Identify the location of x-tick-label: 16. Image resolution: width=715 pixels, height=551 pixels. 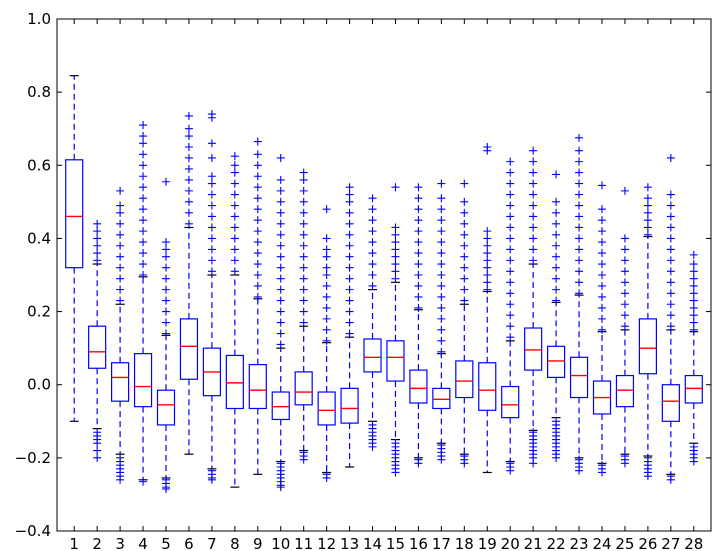
(418, 543).